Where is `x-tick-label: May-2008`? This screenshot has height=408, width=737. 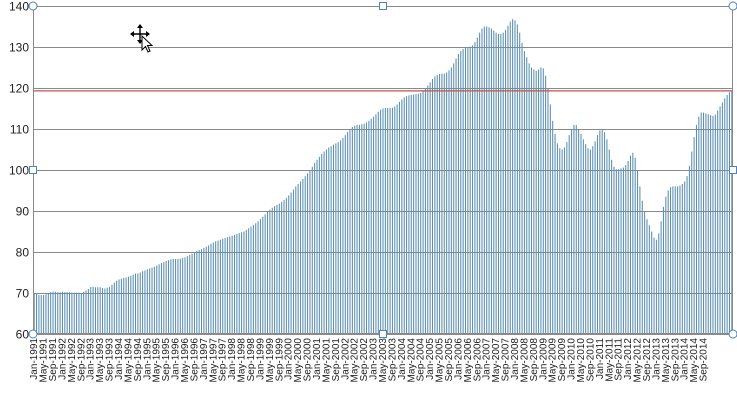
x-tick-label: May-2008 is located at coordinates (524, 360).